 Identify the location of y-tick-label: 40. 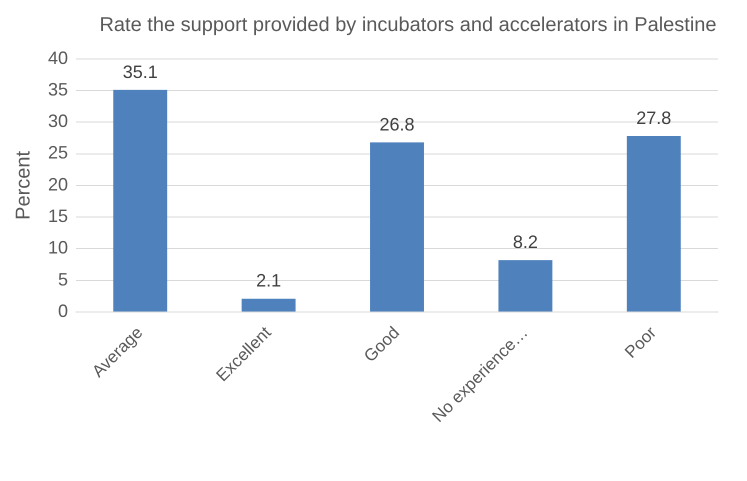
(58, 58).